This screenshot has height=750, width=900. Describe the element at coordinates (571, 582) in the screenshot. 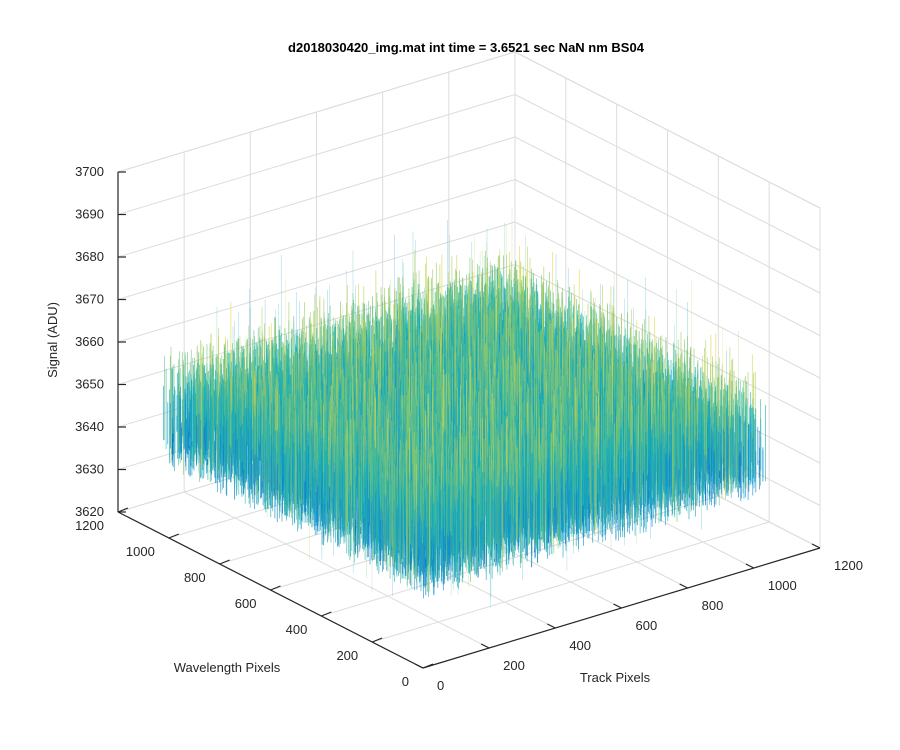

I see `floor-grid-y` at that location.